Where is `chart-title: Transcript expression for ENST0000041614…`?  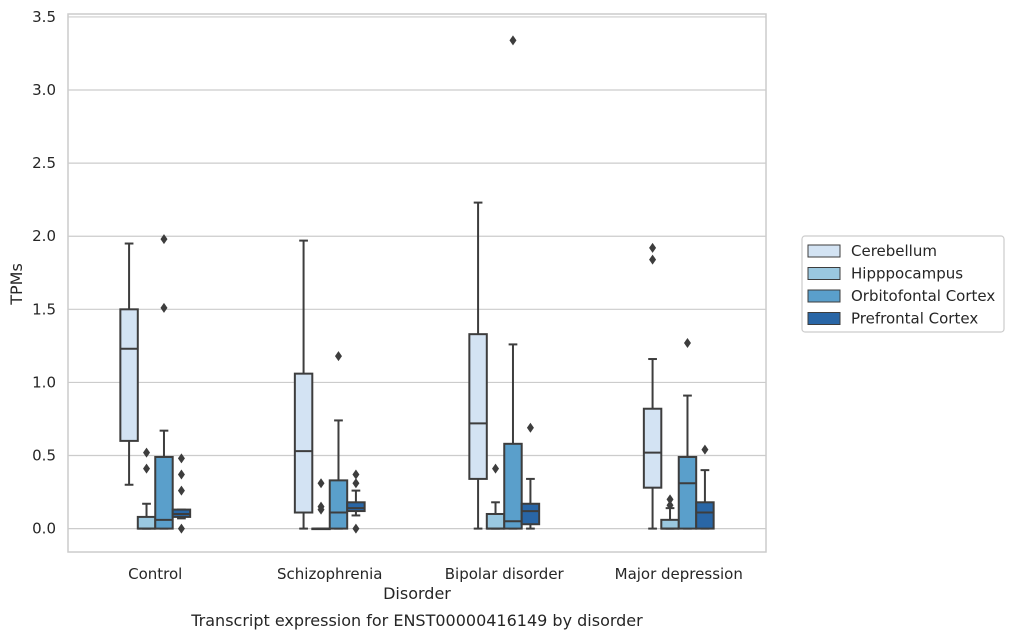
chart-title: Transcript expression for ENST0000041614… is located at coordinates (416, 620).